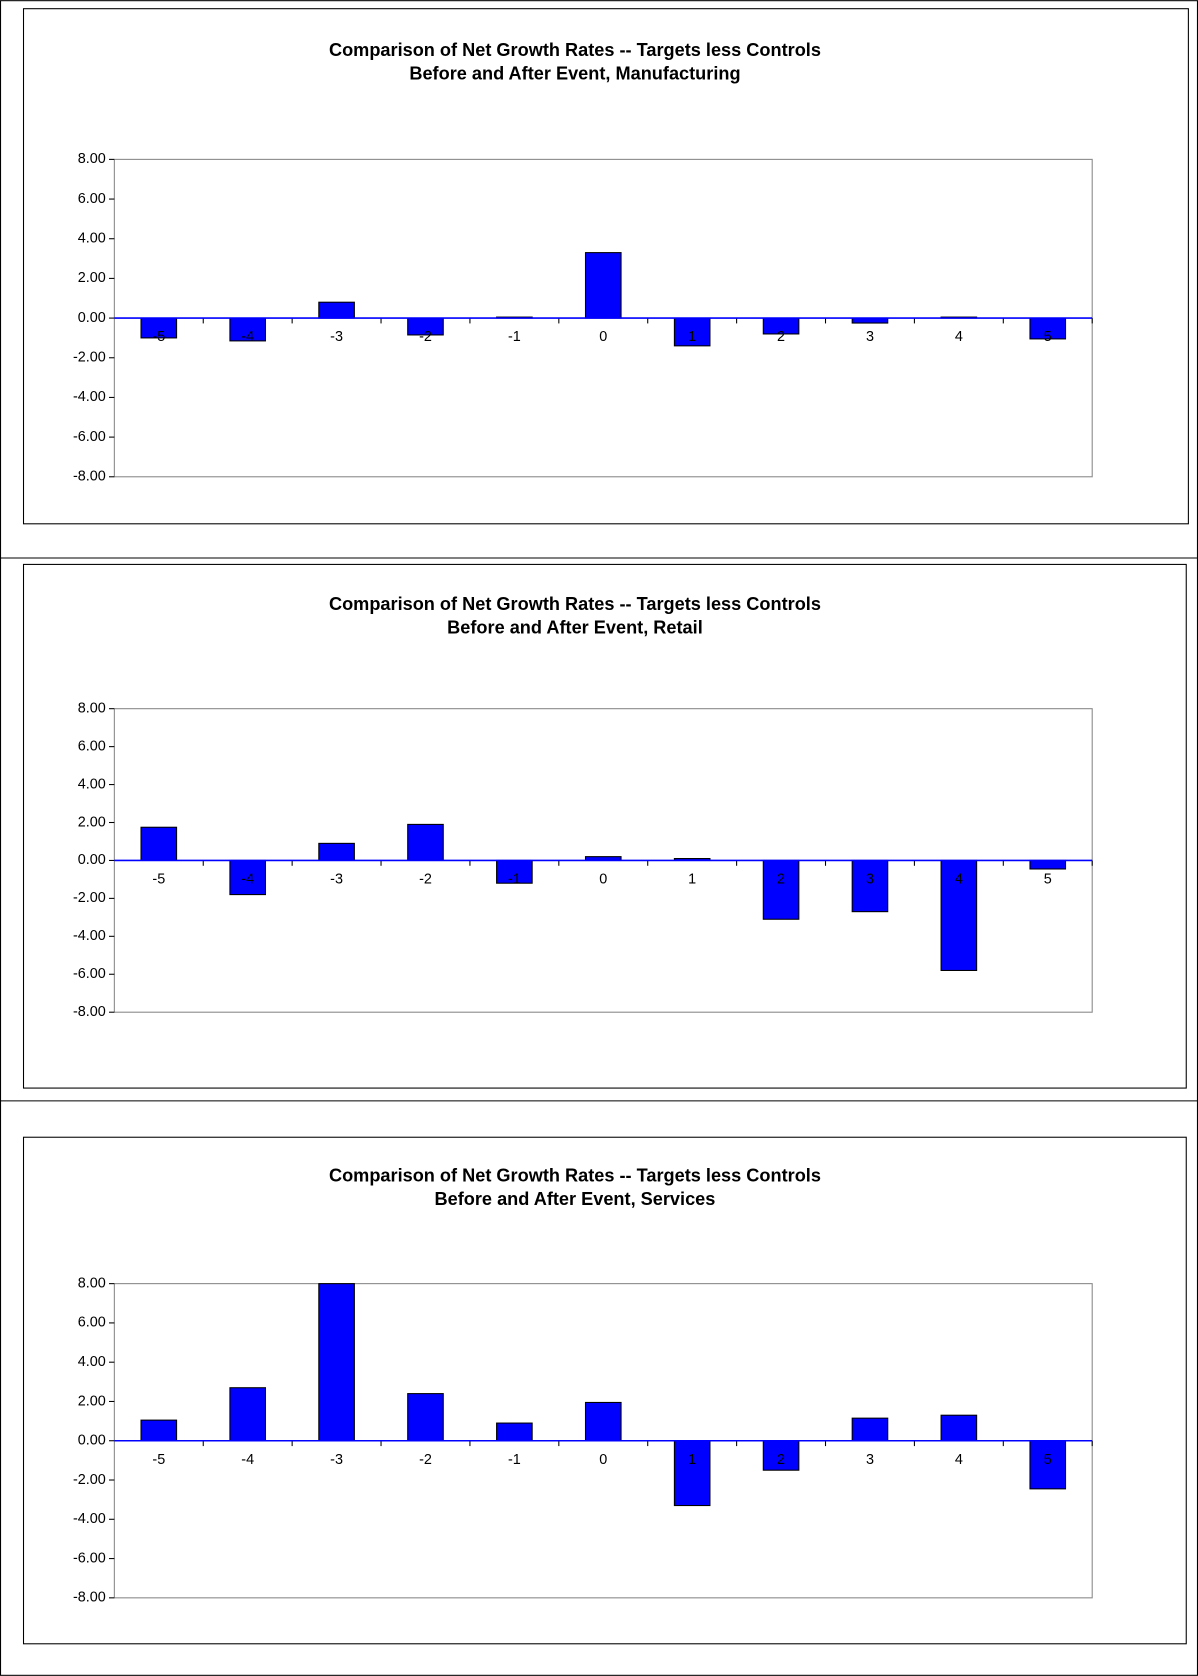 This screenshot has height=1676, width=1198. What do you see at coordinates (574, 74) in the screenshot?
I see `chart-subtitle: Before and After Event, Manufacturing` at bounding box center [574, 74].